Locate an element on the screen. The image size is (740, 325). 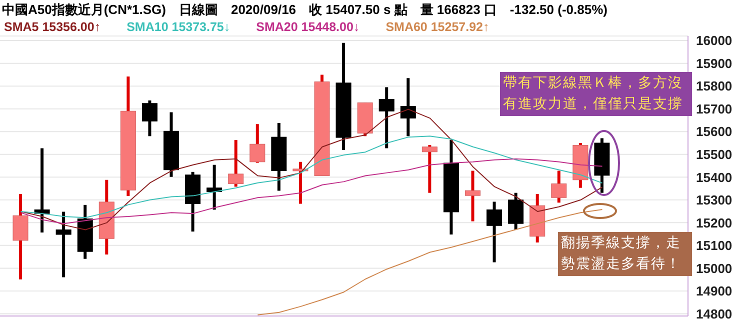
y-tick-label: 15400 is located at coordinates (714, 177).